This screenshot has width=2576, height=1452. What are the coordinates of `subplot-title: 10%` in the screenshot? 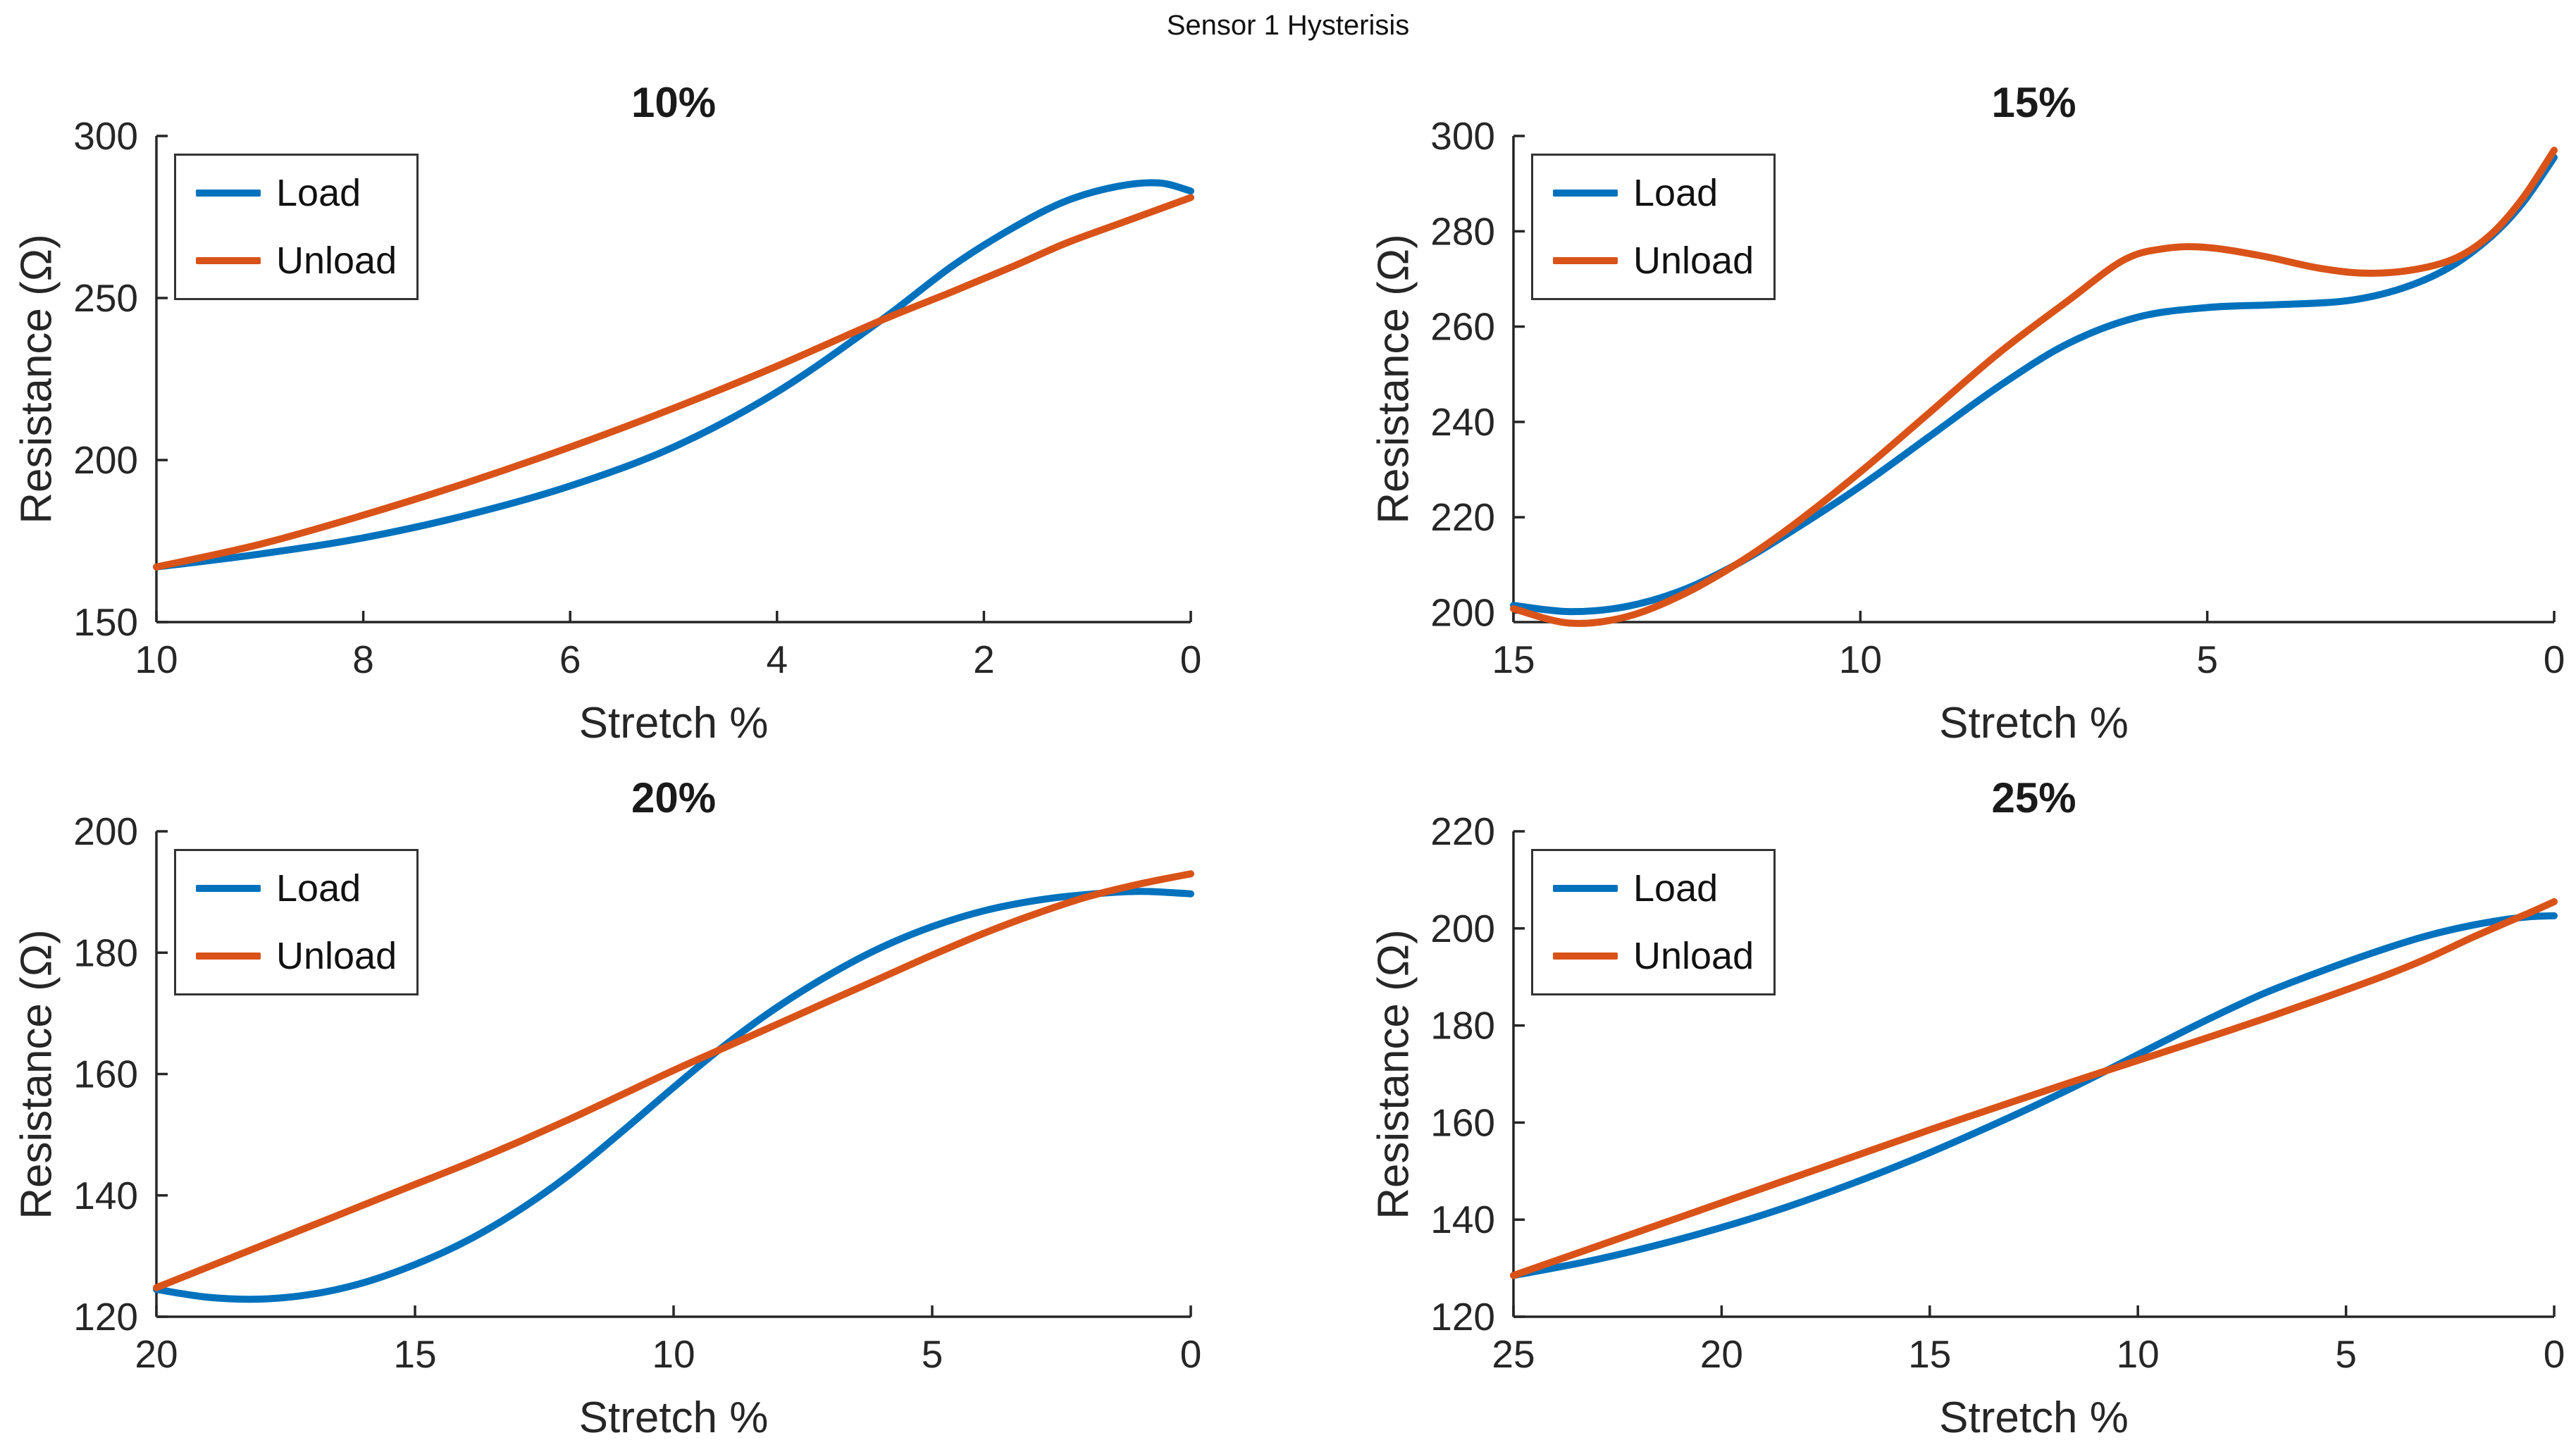 It's located at (674, 102).